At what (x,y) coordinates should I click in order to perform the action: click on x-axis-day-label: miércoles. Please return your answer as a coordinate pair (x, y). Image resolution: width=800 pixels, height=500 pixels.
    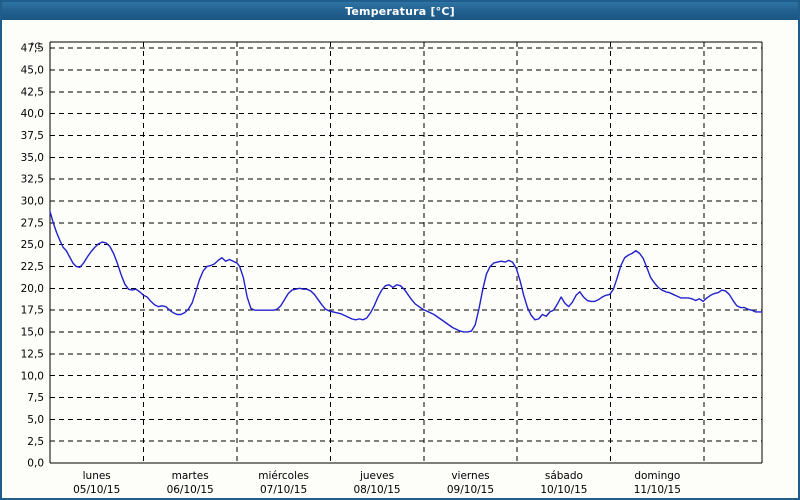
    Looking at the image, I should click on (283, 476).